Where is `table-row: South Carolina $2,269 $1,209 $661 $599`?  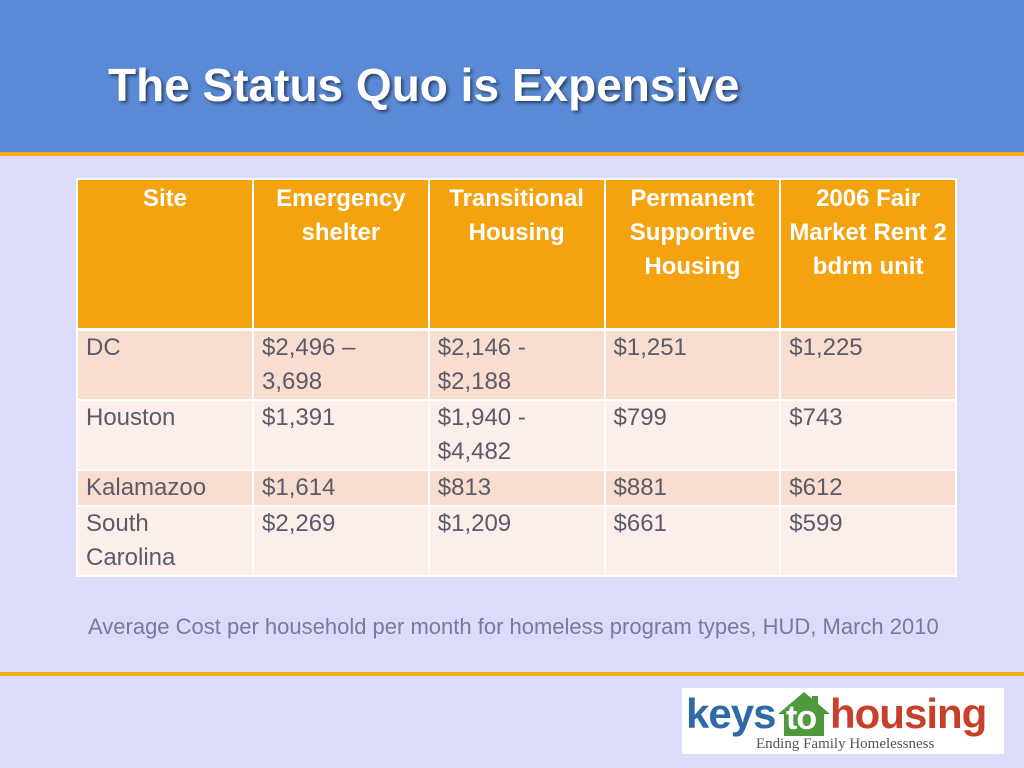 table-row: South Carolina $2,269 $1,209 $661 $599 is located at coordinates (516, 541).